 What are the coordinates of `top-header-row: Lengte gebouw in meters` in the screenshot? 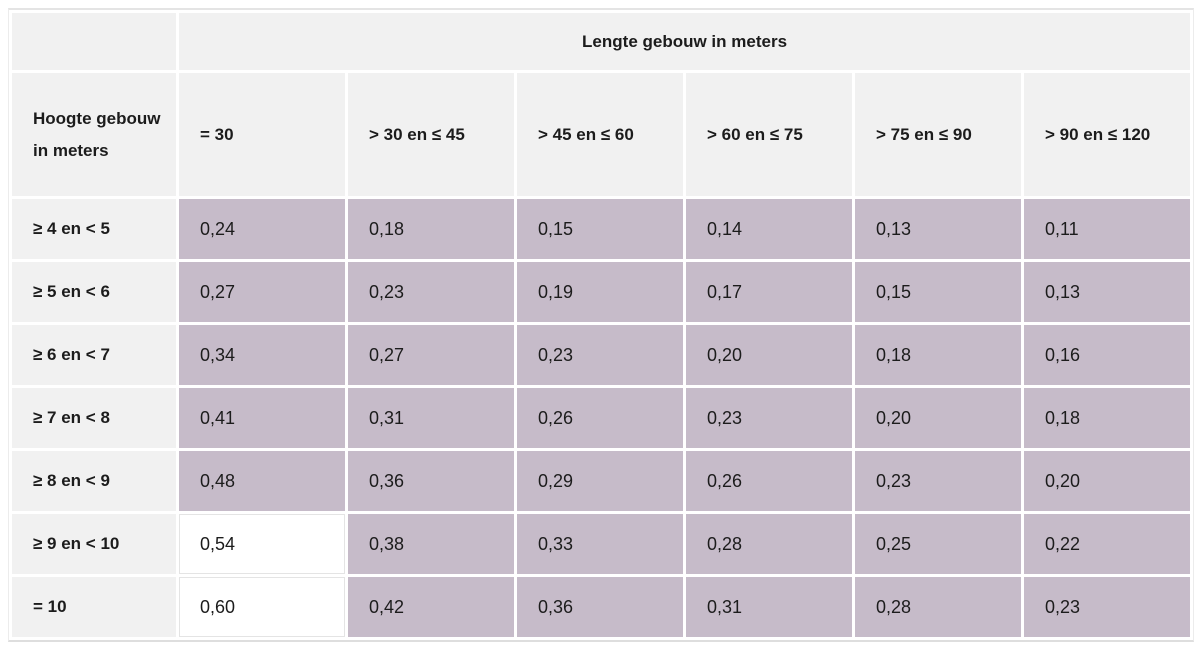 It's located at (601, 41).